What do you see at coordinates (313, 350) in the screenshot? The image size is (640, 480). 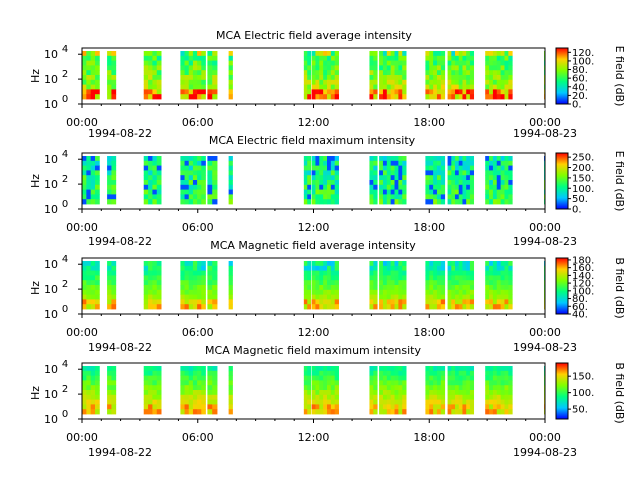 I see `panel-title: MCA Magnetic field maximum intensity` at bounding box center [313, 350].